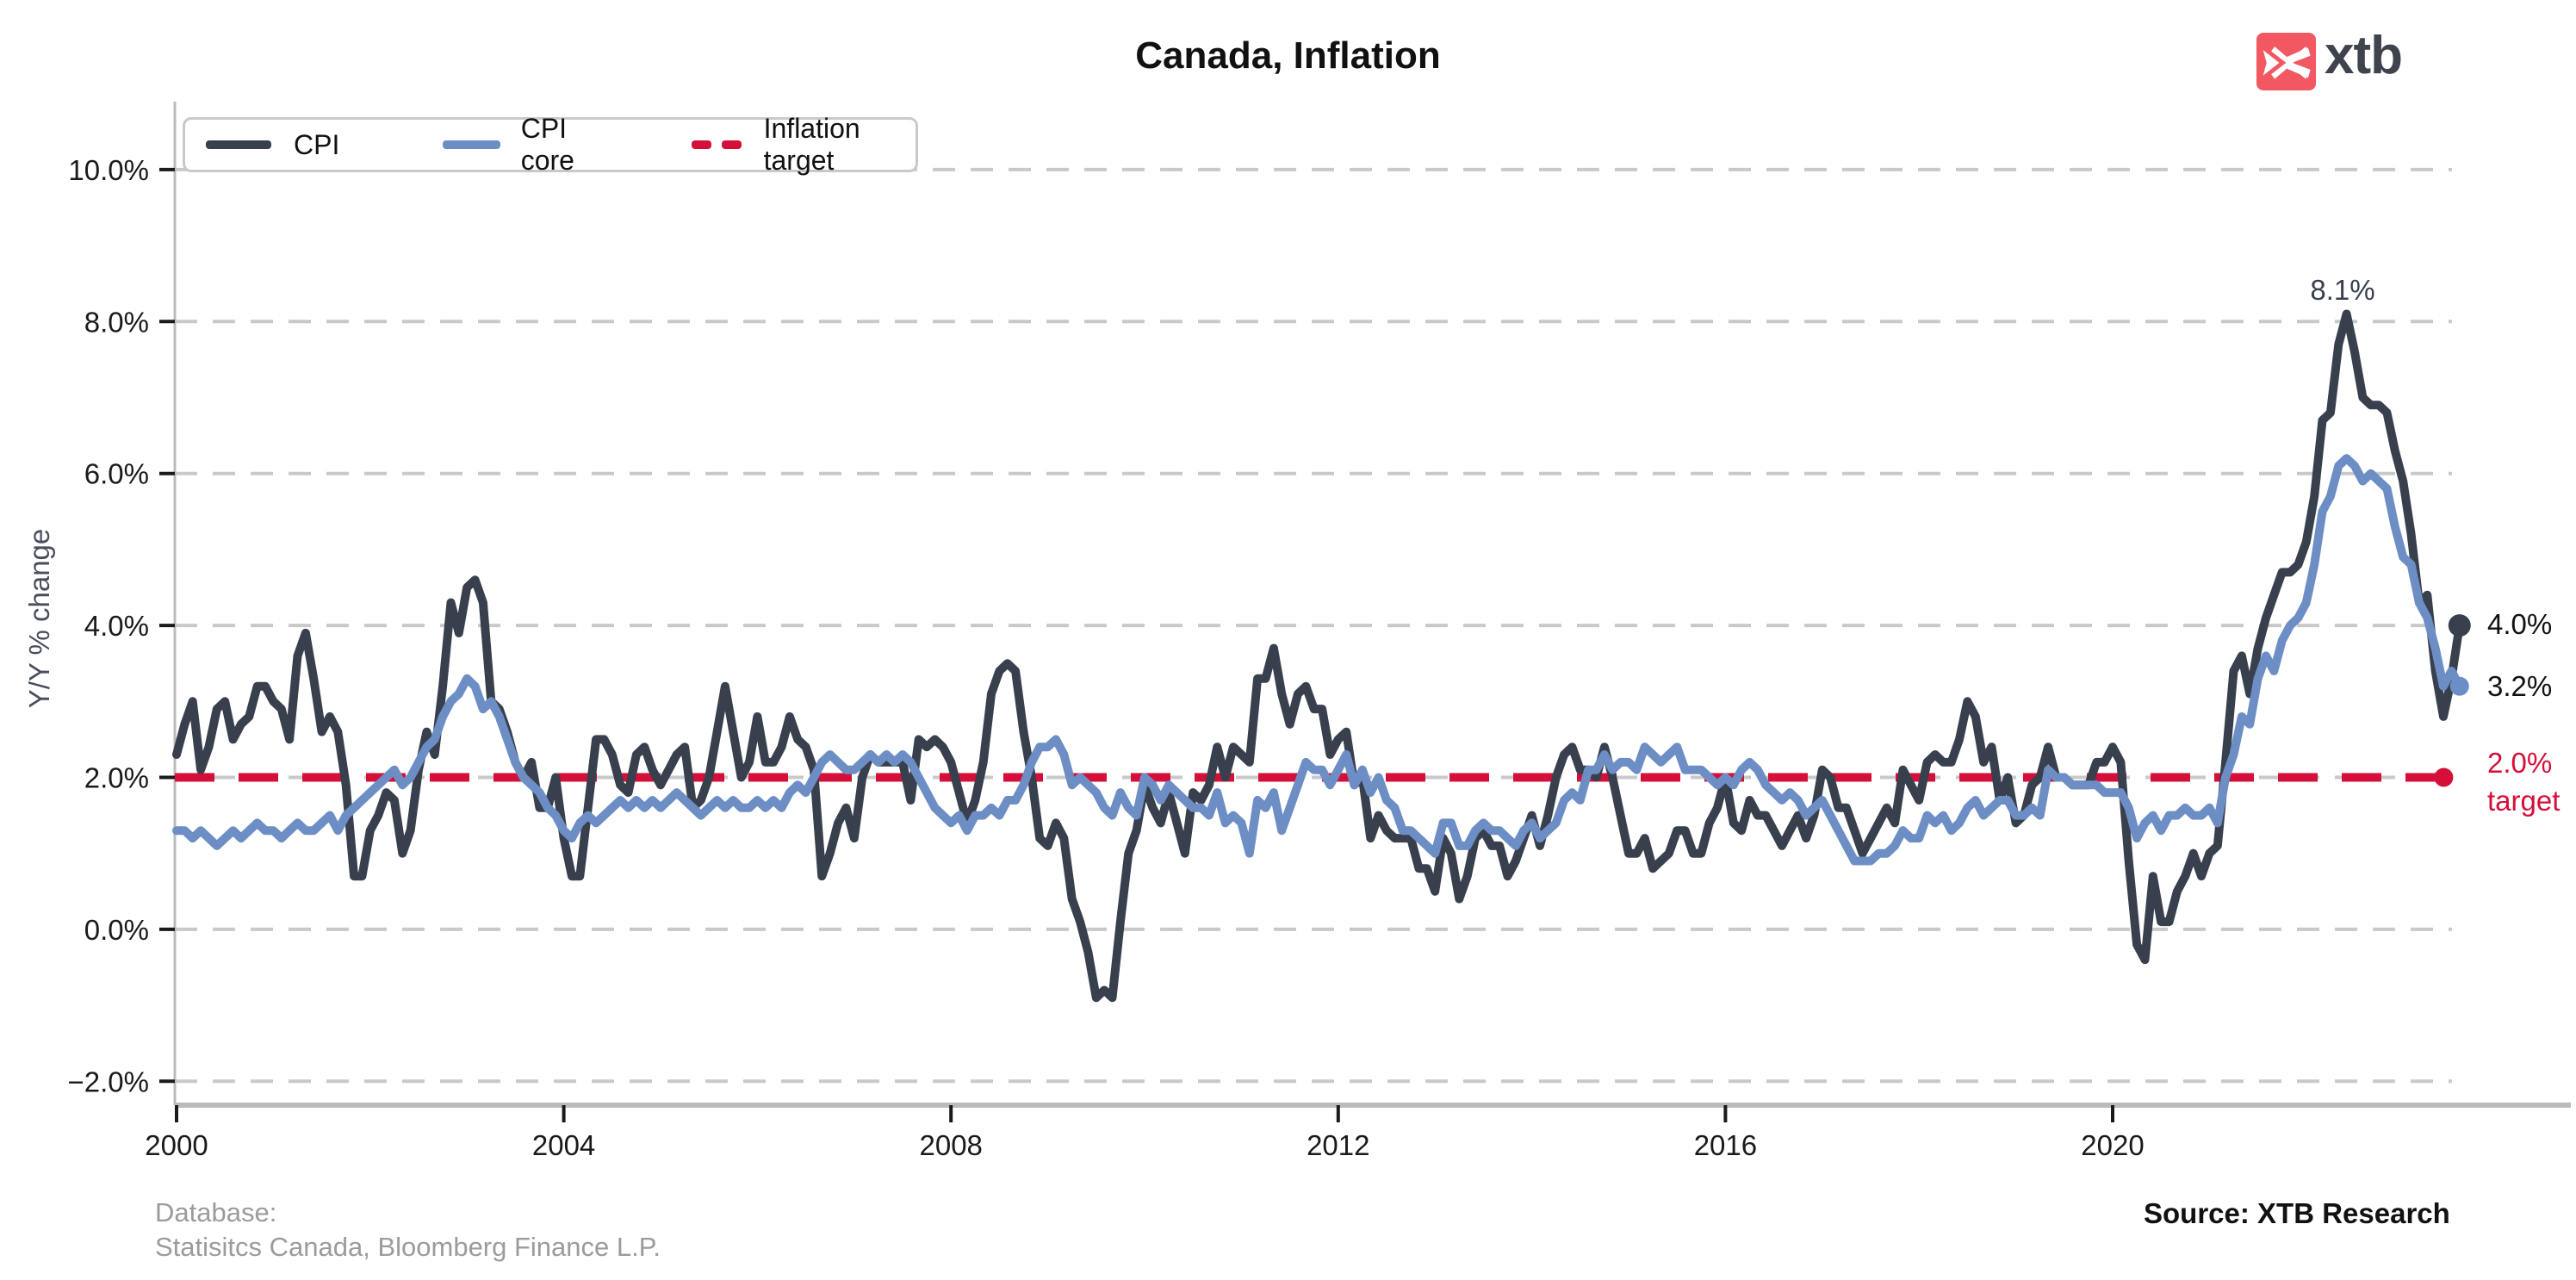 This screenshot has height=1280, width=2576. I want to click on svg-text: 2012, so click(1338, 1145).